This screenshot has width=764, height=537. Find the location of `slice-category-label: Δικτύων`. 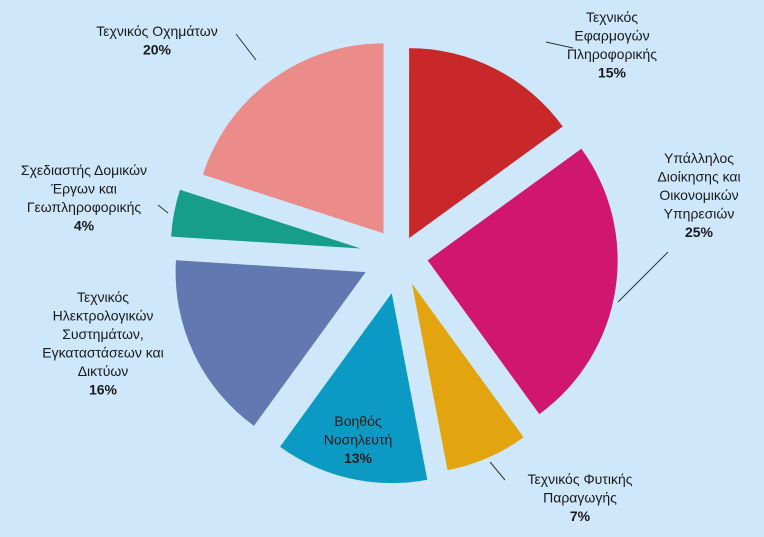

slice-category-label: Δικτύων is located at coordinates (103, 371).